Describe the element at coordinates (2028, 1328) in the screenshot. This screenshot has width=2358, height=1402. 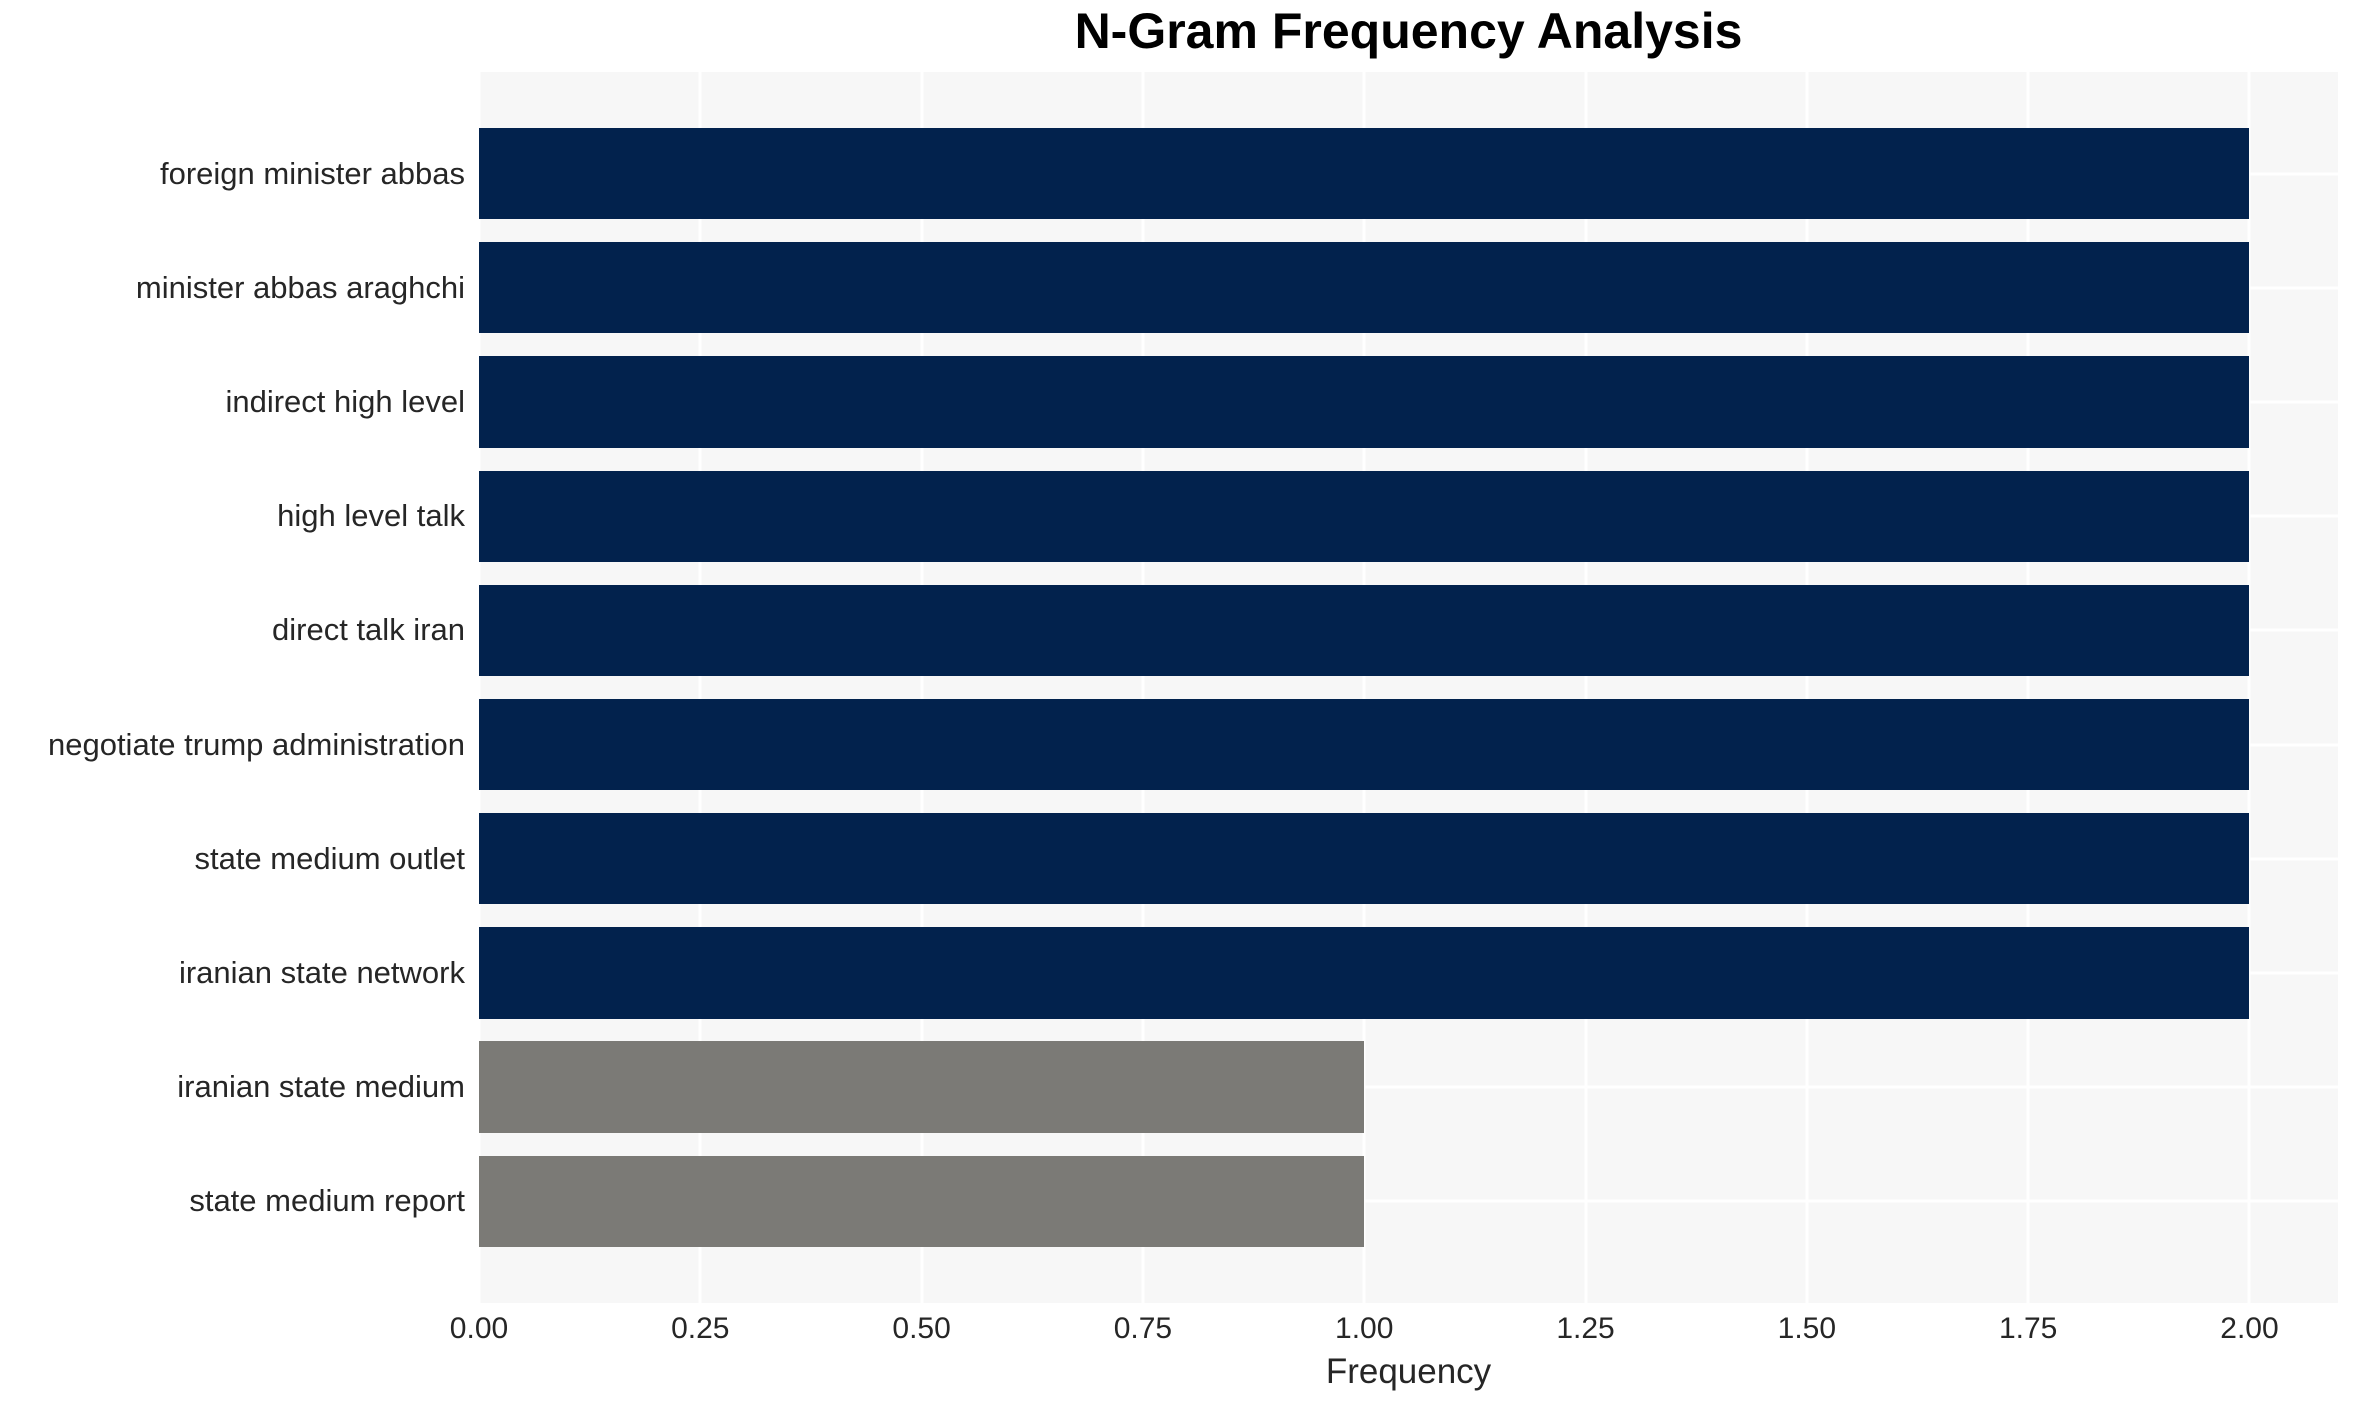
I see `x-tick-label: 1.75` at that location.